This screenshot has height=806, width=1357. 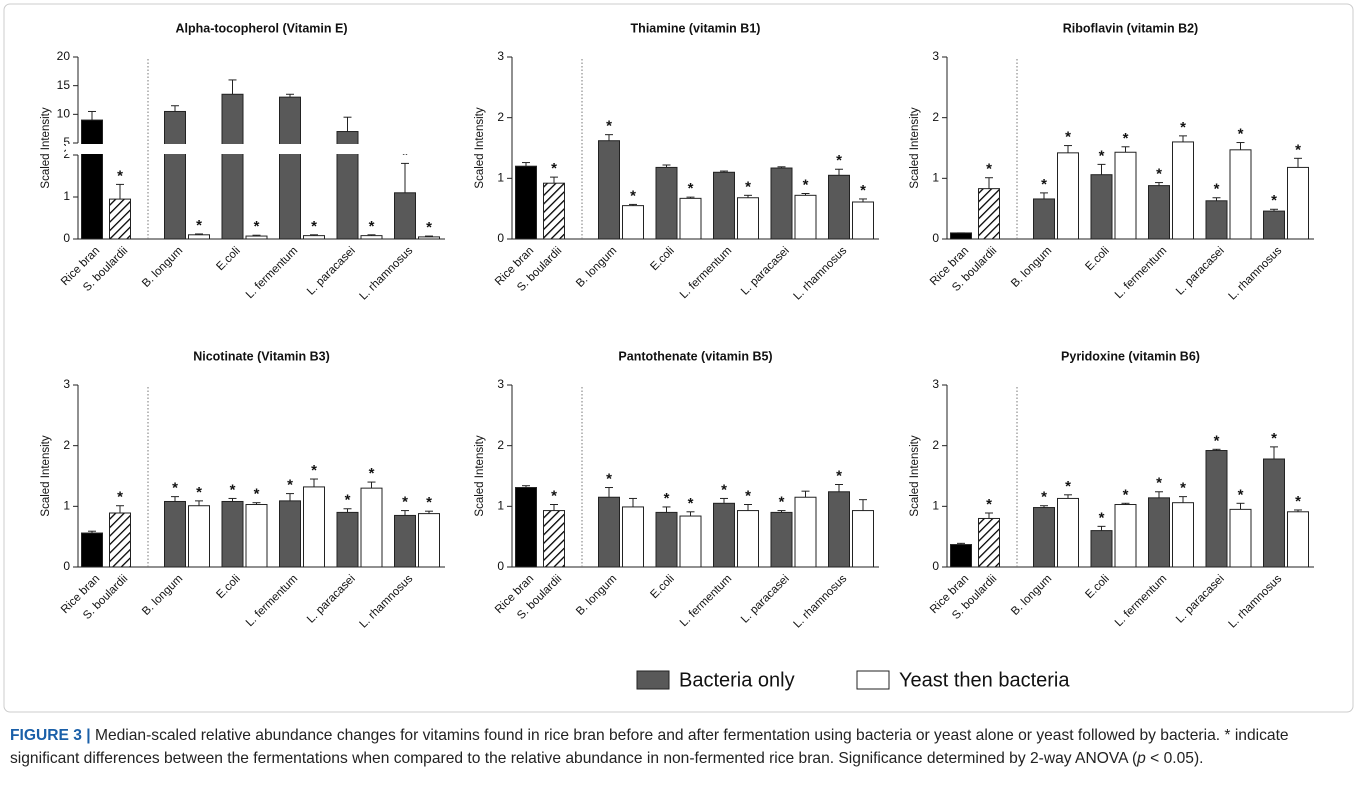 I want to click on chart-title: Riboflavin (vitamin B2), so click(x=1130, y=28).